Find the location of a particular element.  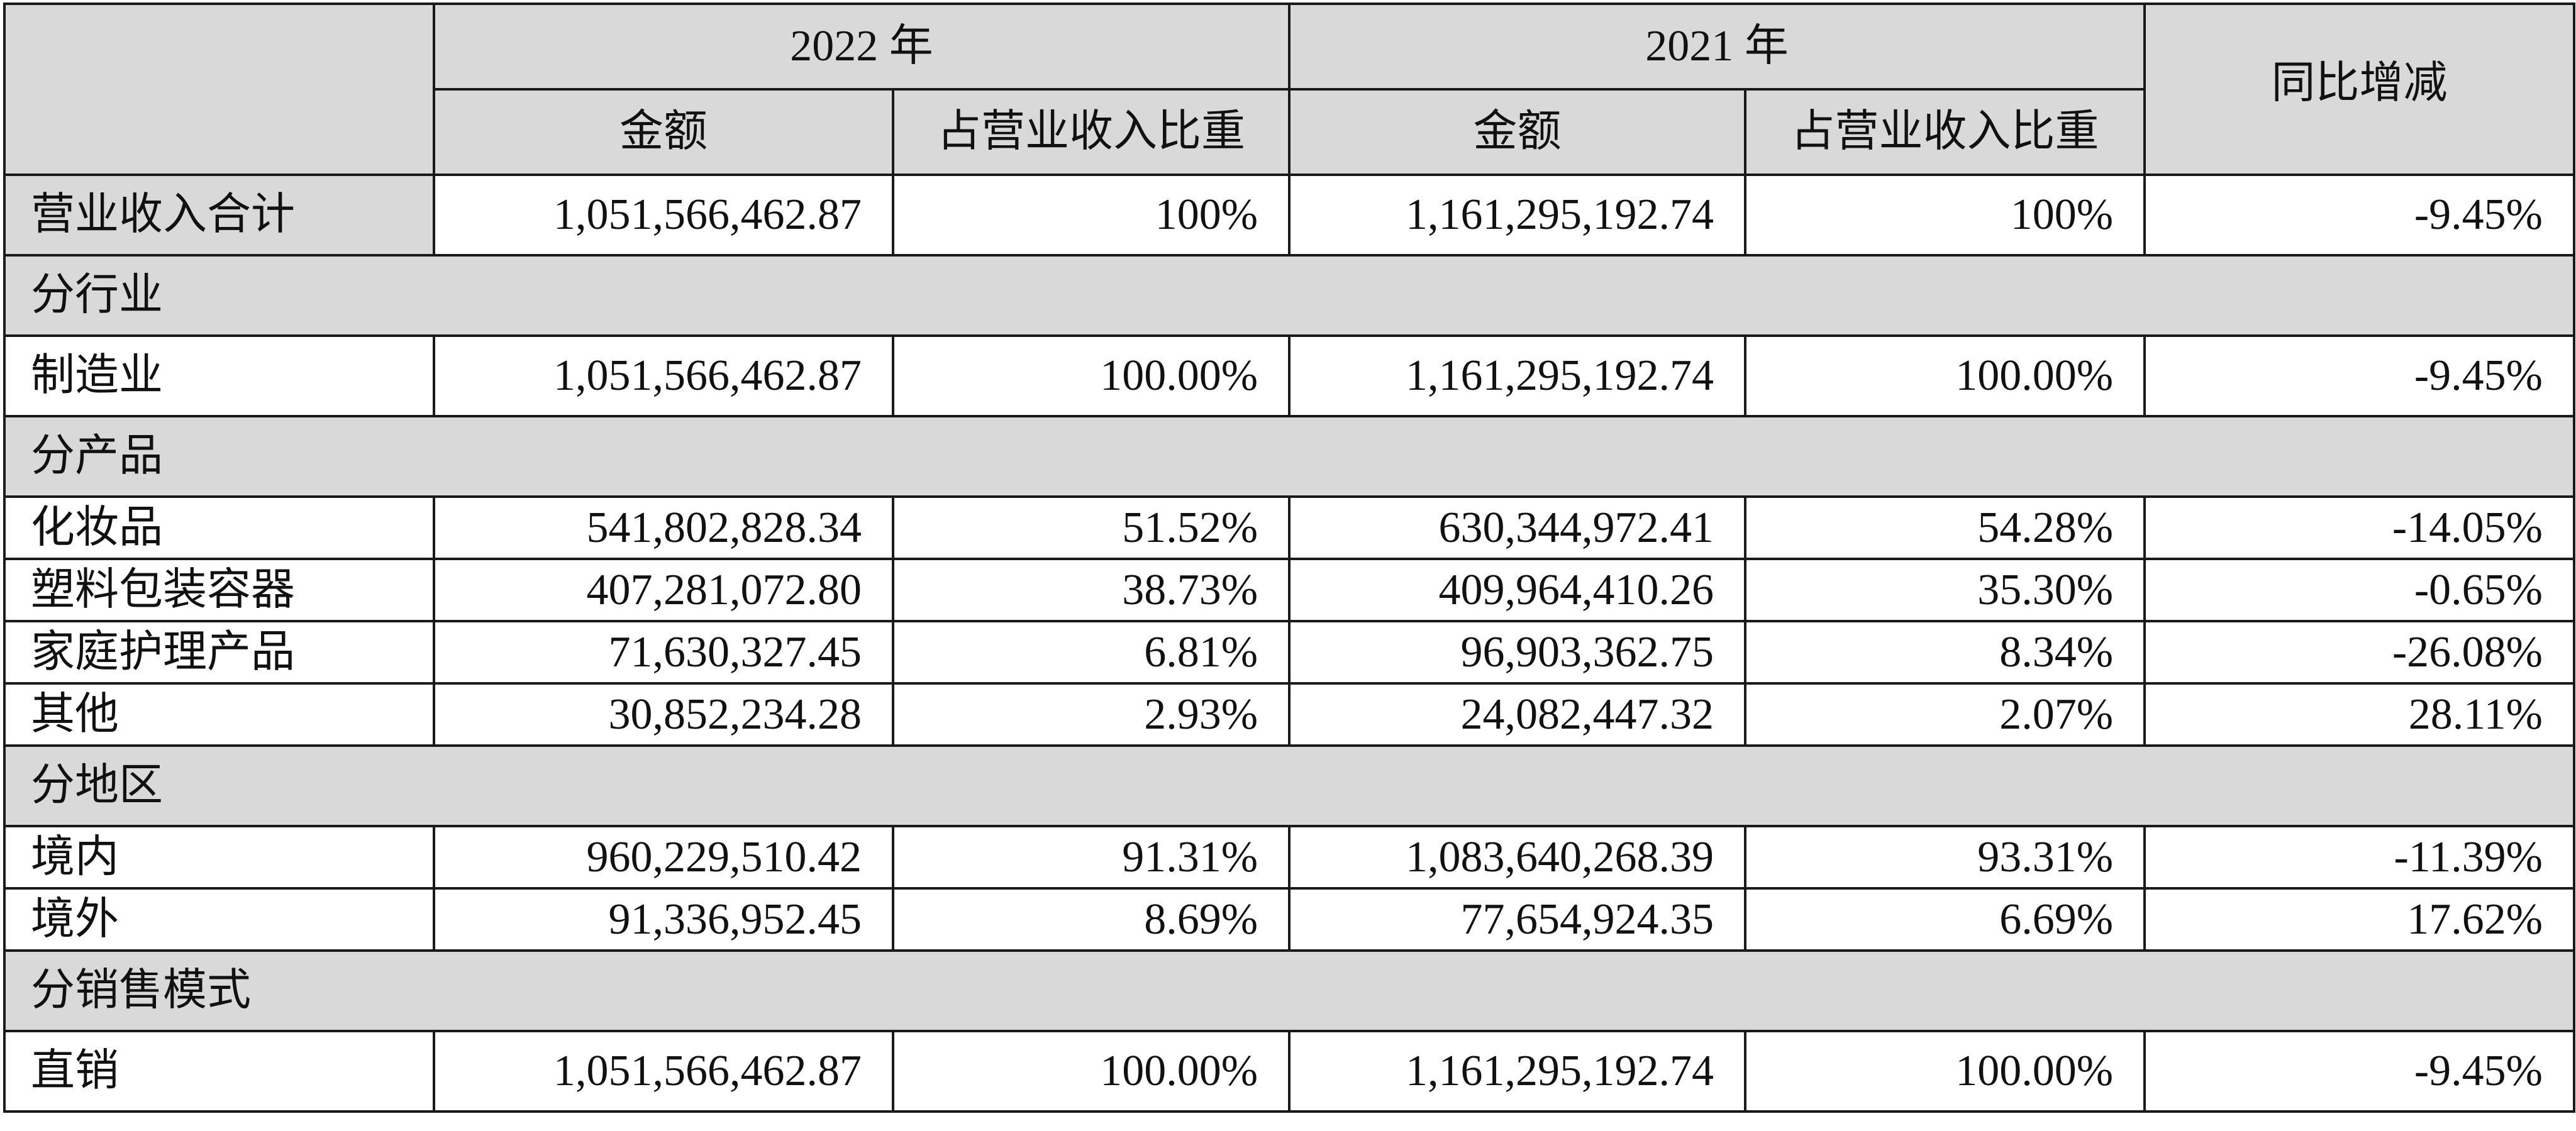

group-title-sales-mode: 分销售模式 is located at coordinates (1289, 990).